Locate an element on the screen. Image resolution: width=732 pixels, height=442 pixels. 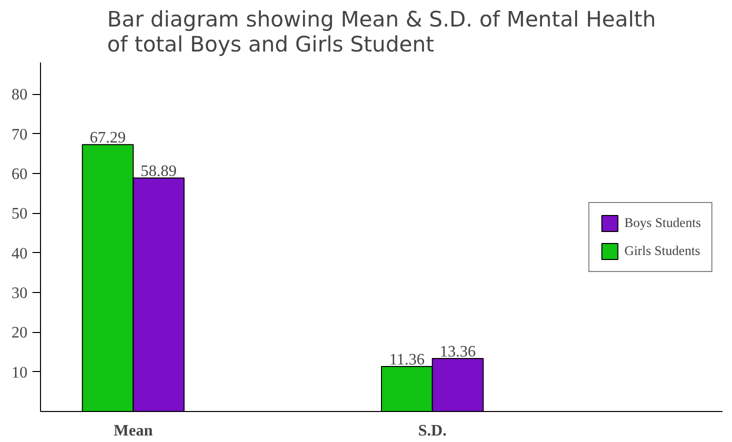
x-tick-label: Mean is located at coordinates (133, 431).